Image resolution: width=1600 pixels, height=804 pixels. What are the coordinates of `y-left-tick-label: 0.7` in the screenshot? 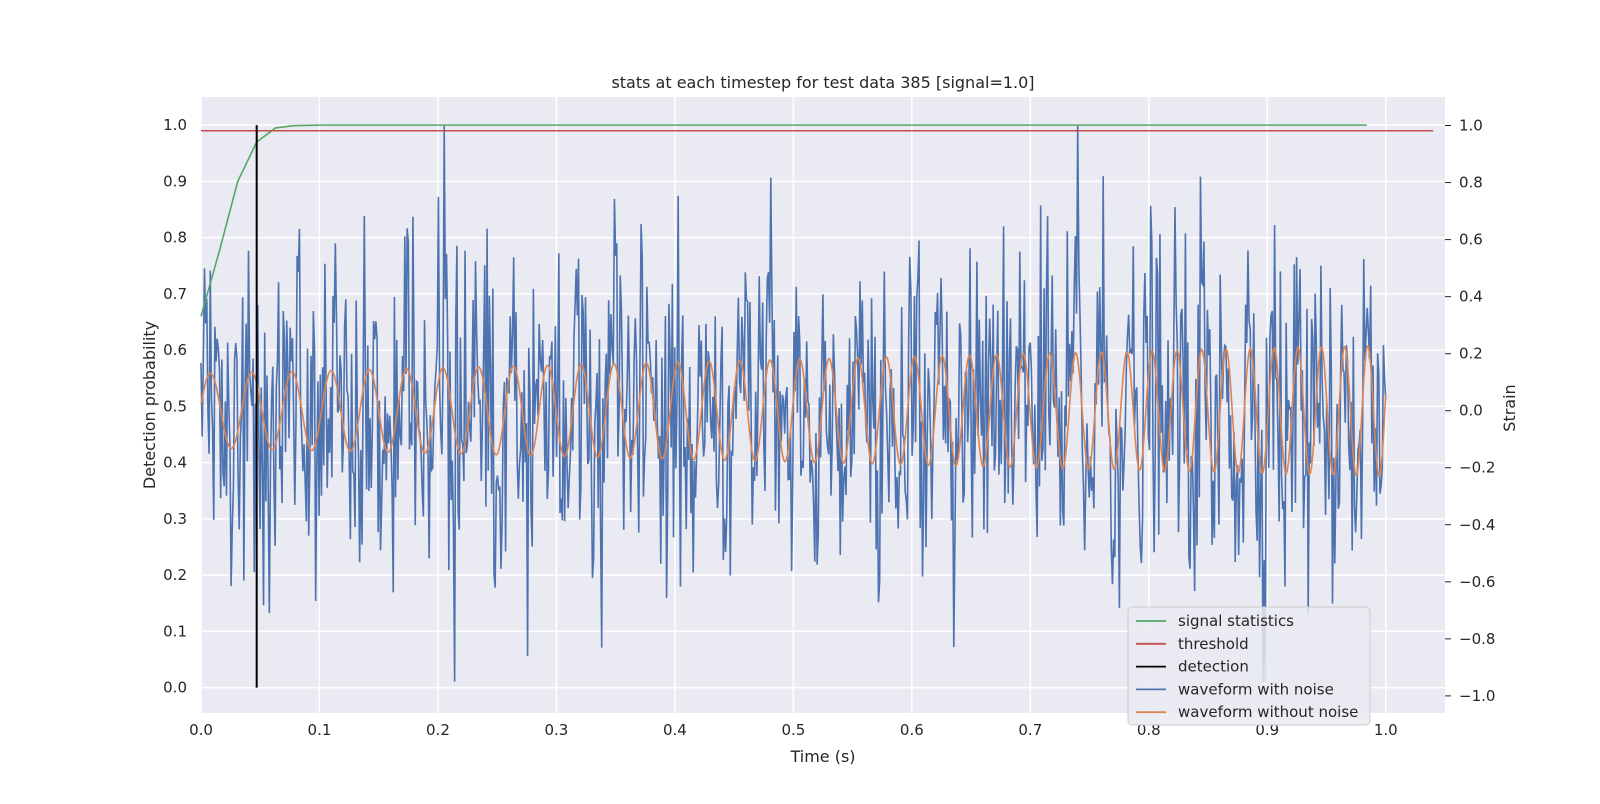 It's located at (175, 294).